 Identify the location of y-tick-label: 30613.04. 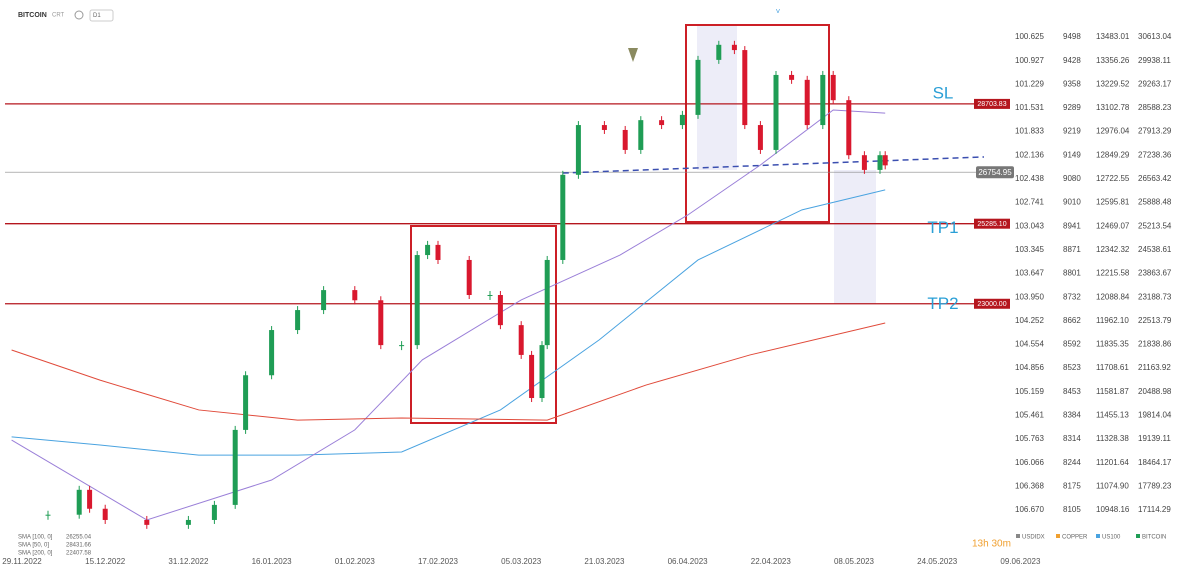
(1155, 36).